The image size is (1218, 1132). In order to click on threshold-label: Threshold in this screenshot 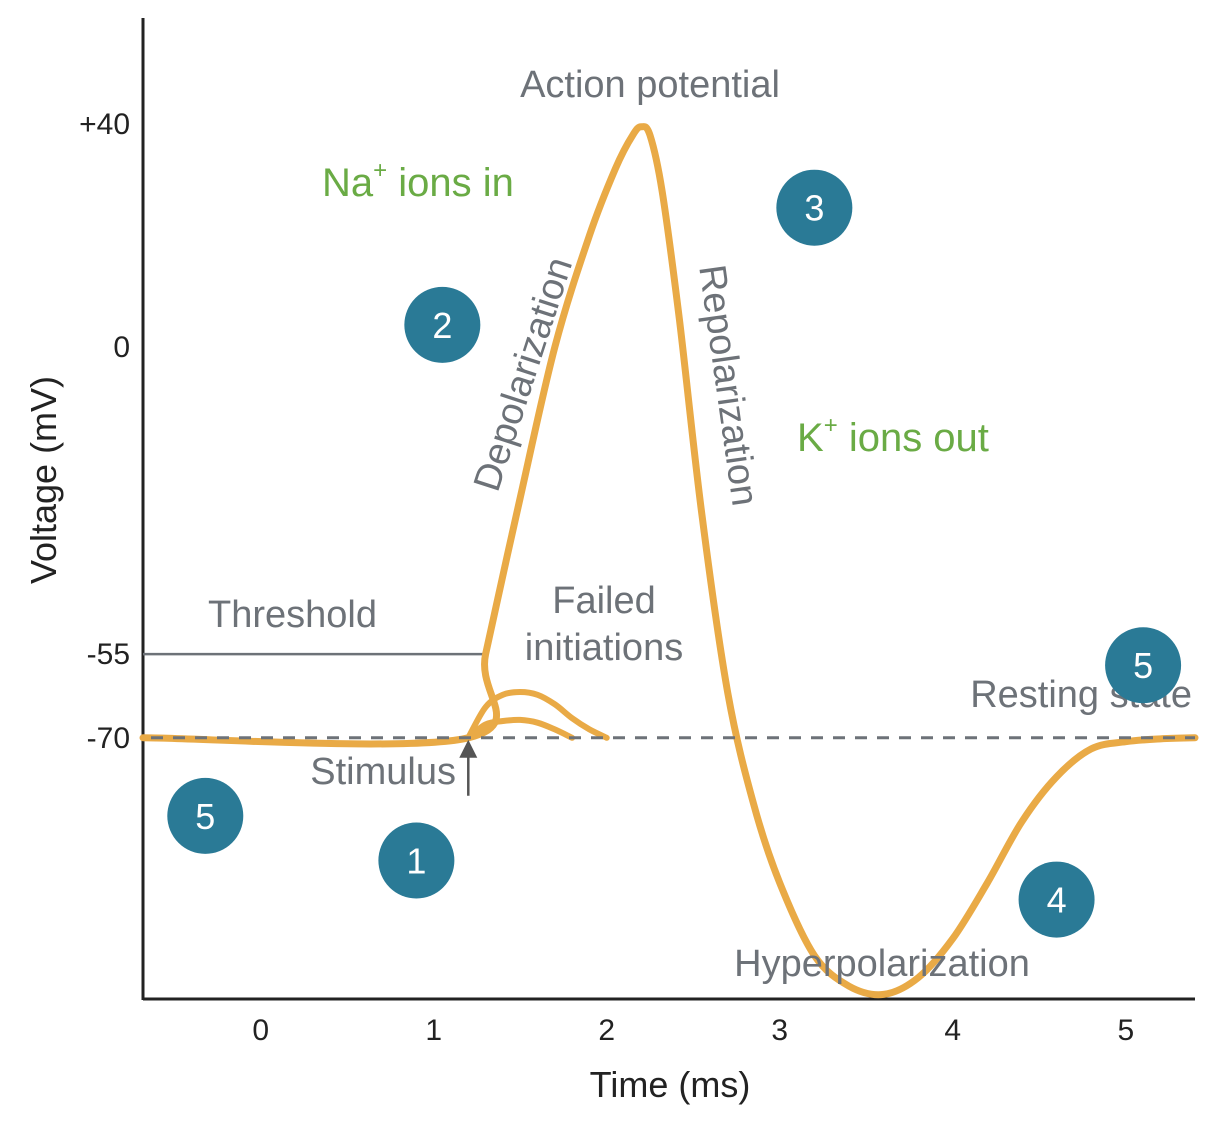, I will do `click(292, 615)`.